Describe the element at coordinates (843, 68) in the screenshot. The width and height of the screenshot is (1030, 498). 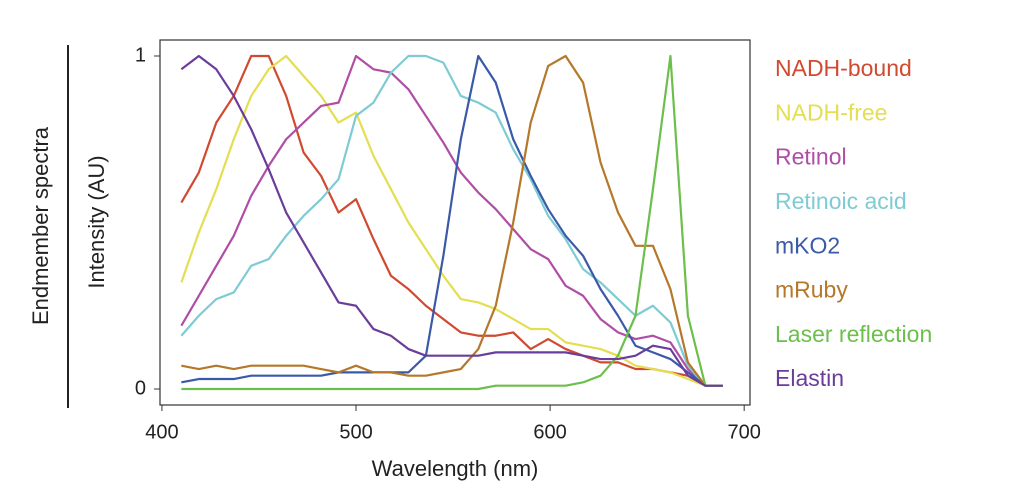
I see `legend-entry: NADH-bound` at that location.